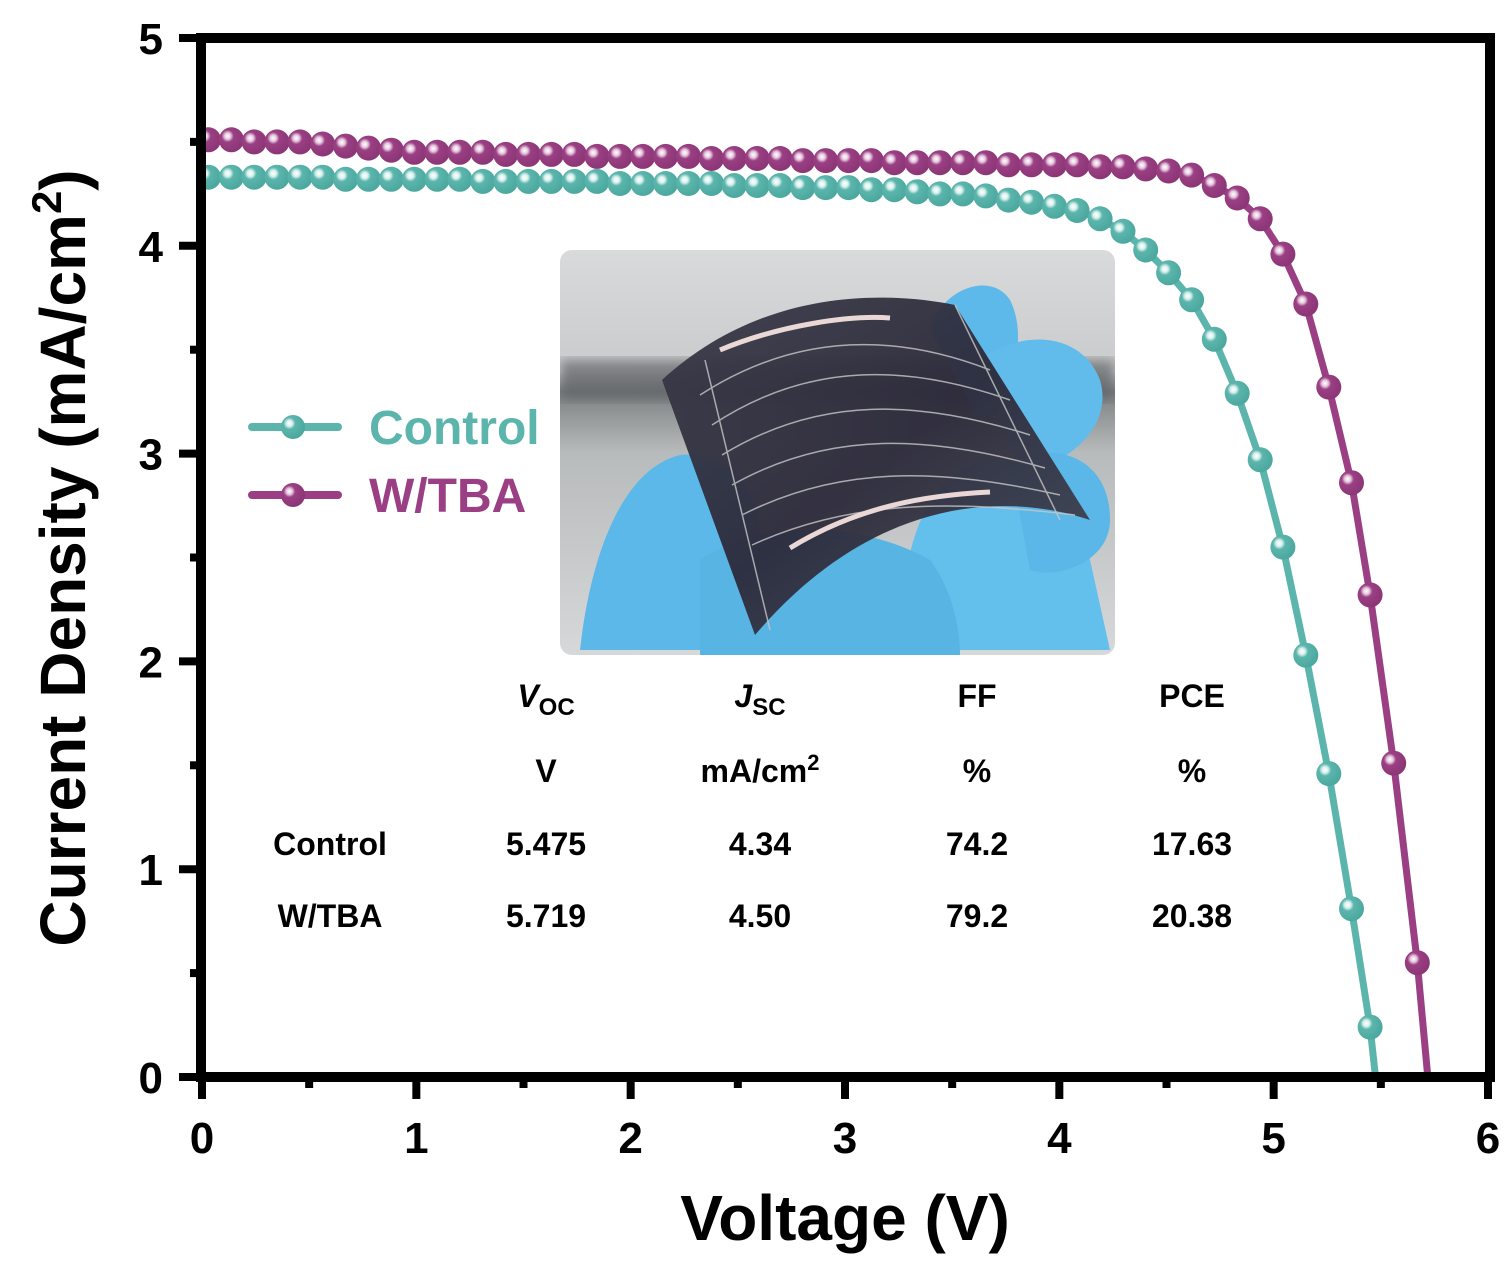 The width and height of the screenshot is (1508, 1267). What do you see at coordinates (330, 844) in the screenshot?
I see `table-row-label-control: Control` at bounding box center [330, 844].